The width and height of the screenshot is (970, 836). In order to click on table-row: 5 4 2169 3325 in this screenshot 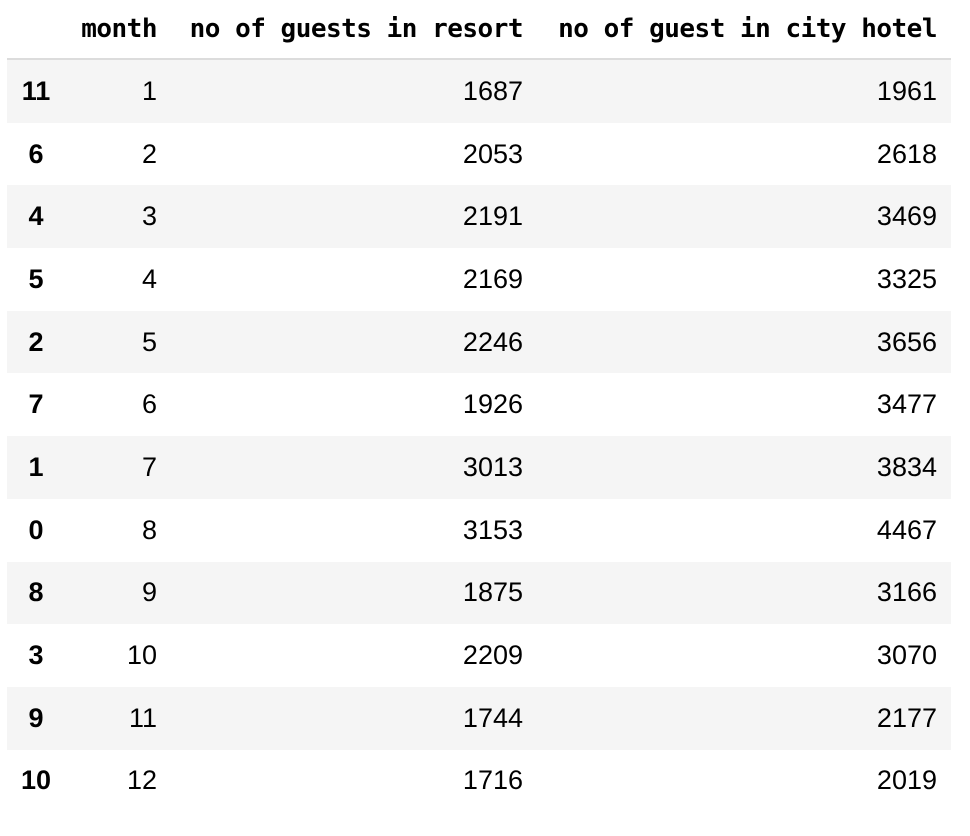, I will do `click(479, 279)`.